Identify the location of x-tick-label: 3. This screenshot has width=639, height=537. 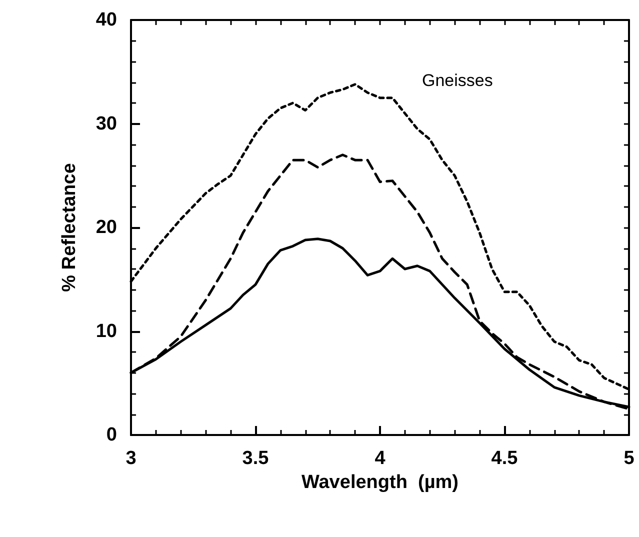
(131, 458).